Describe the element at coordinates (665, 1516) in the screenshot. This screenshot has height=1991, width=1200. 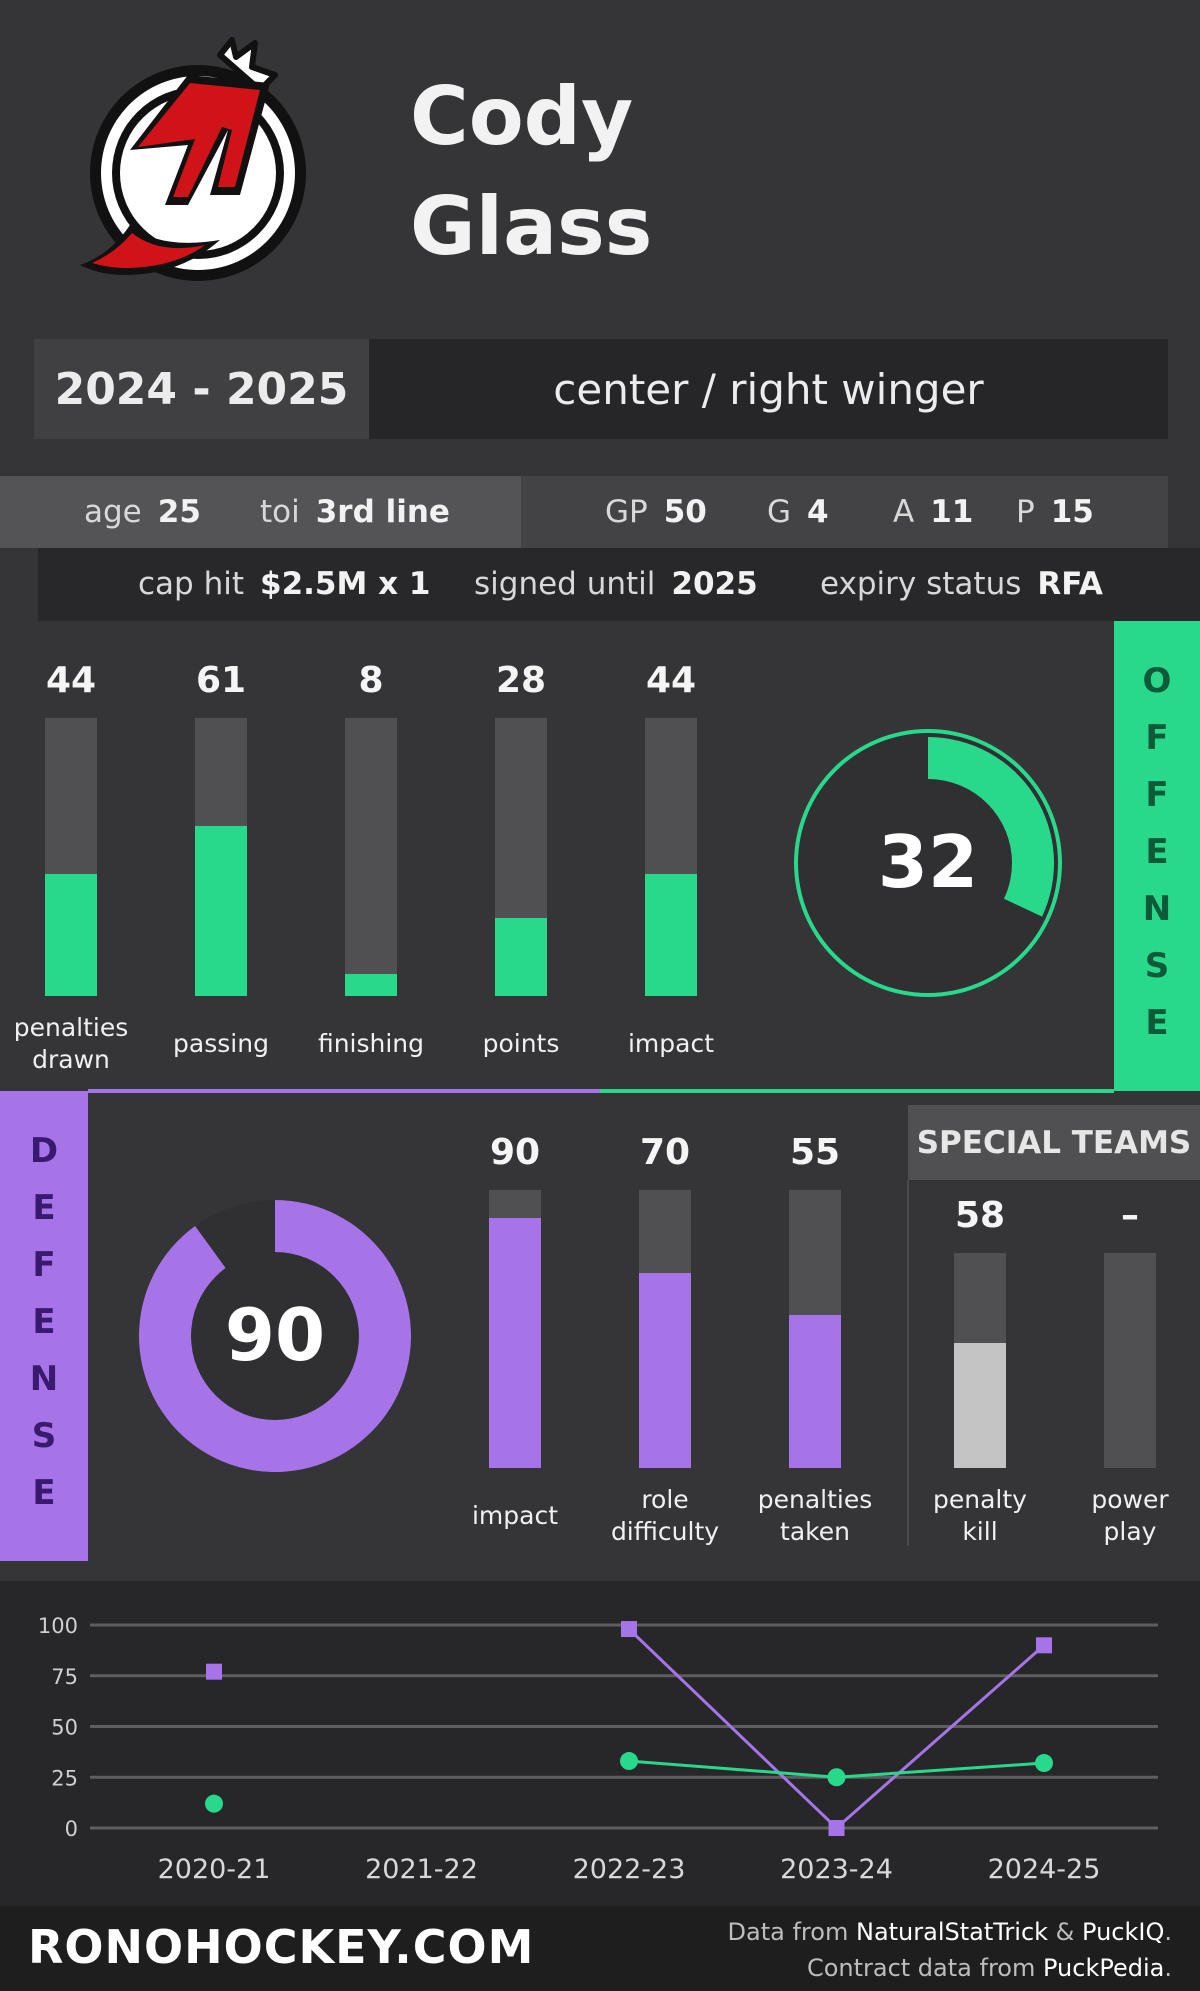
I see `defense-bar-label: role difficulty` at that location.